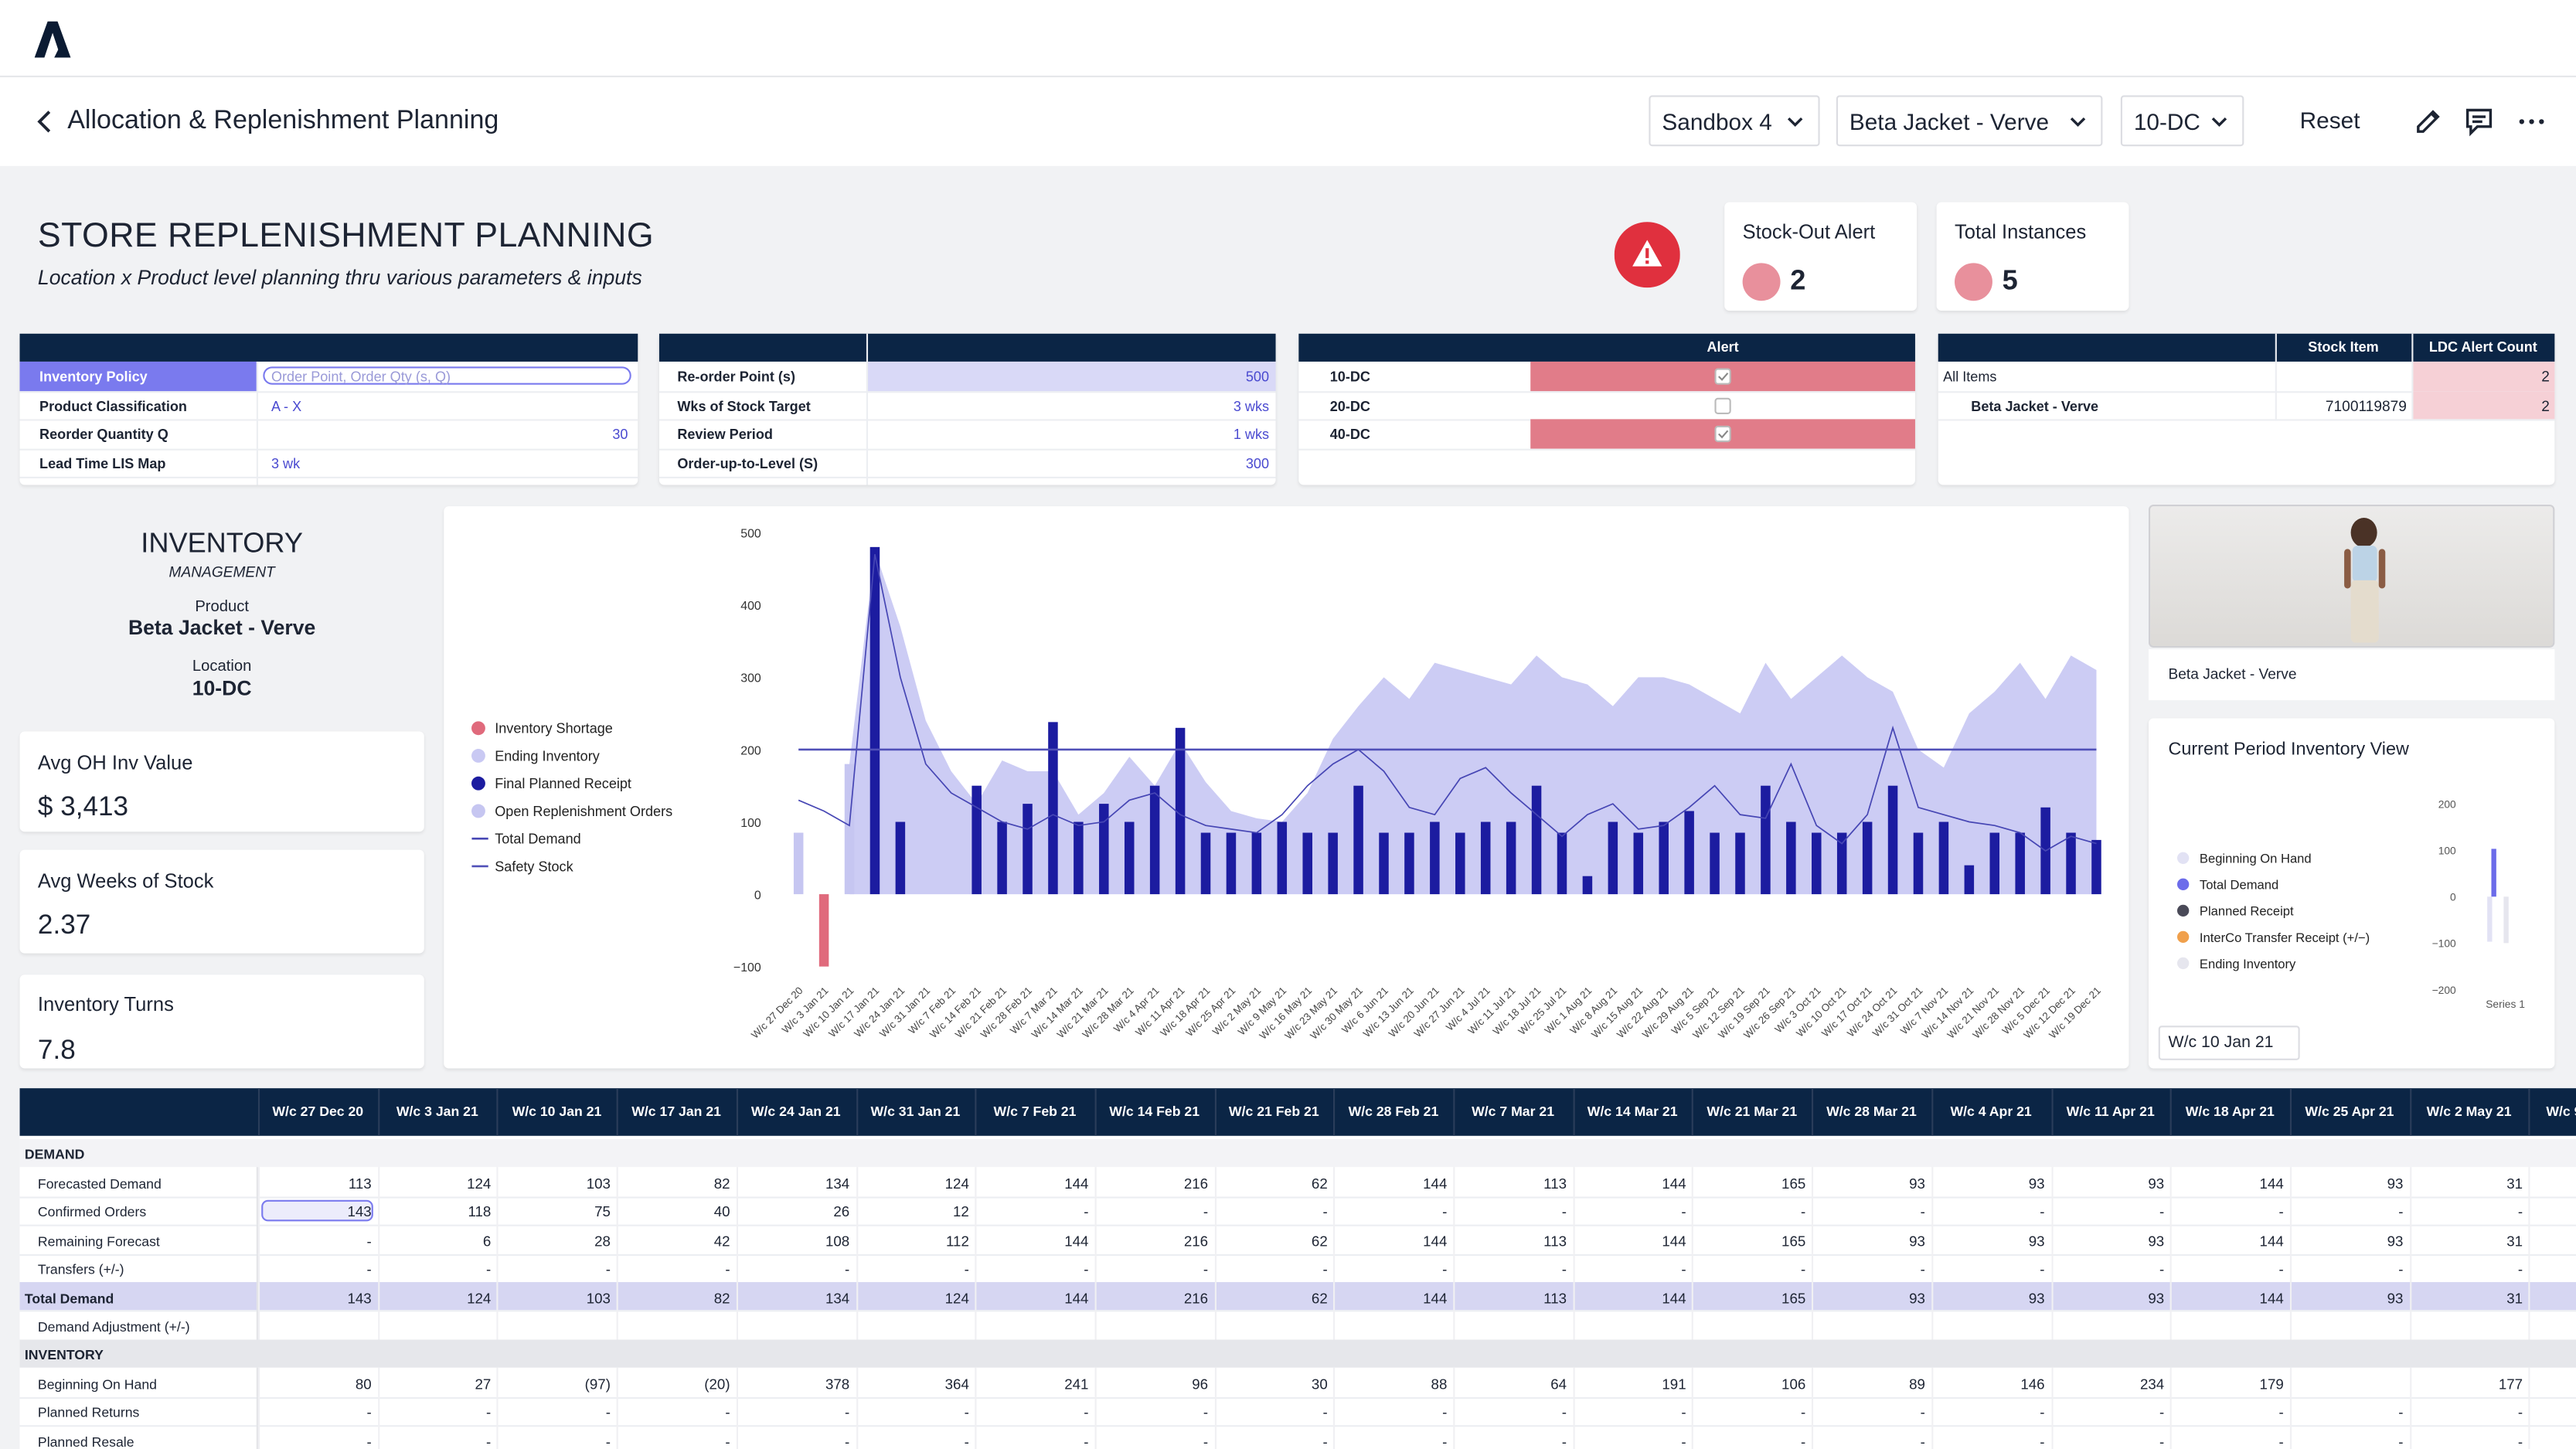 The height and width of the screenshot is (1449, 2576). Describe the element at coordinates (57, 39) in the screenshot. I see `logo` at that location.